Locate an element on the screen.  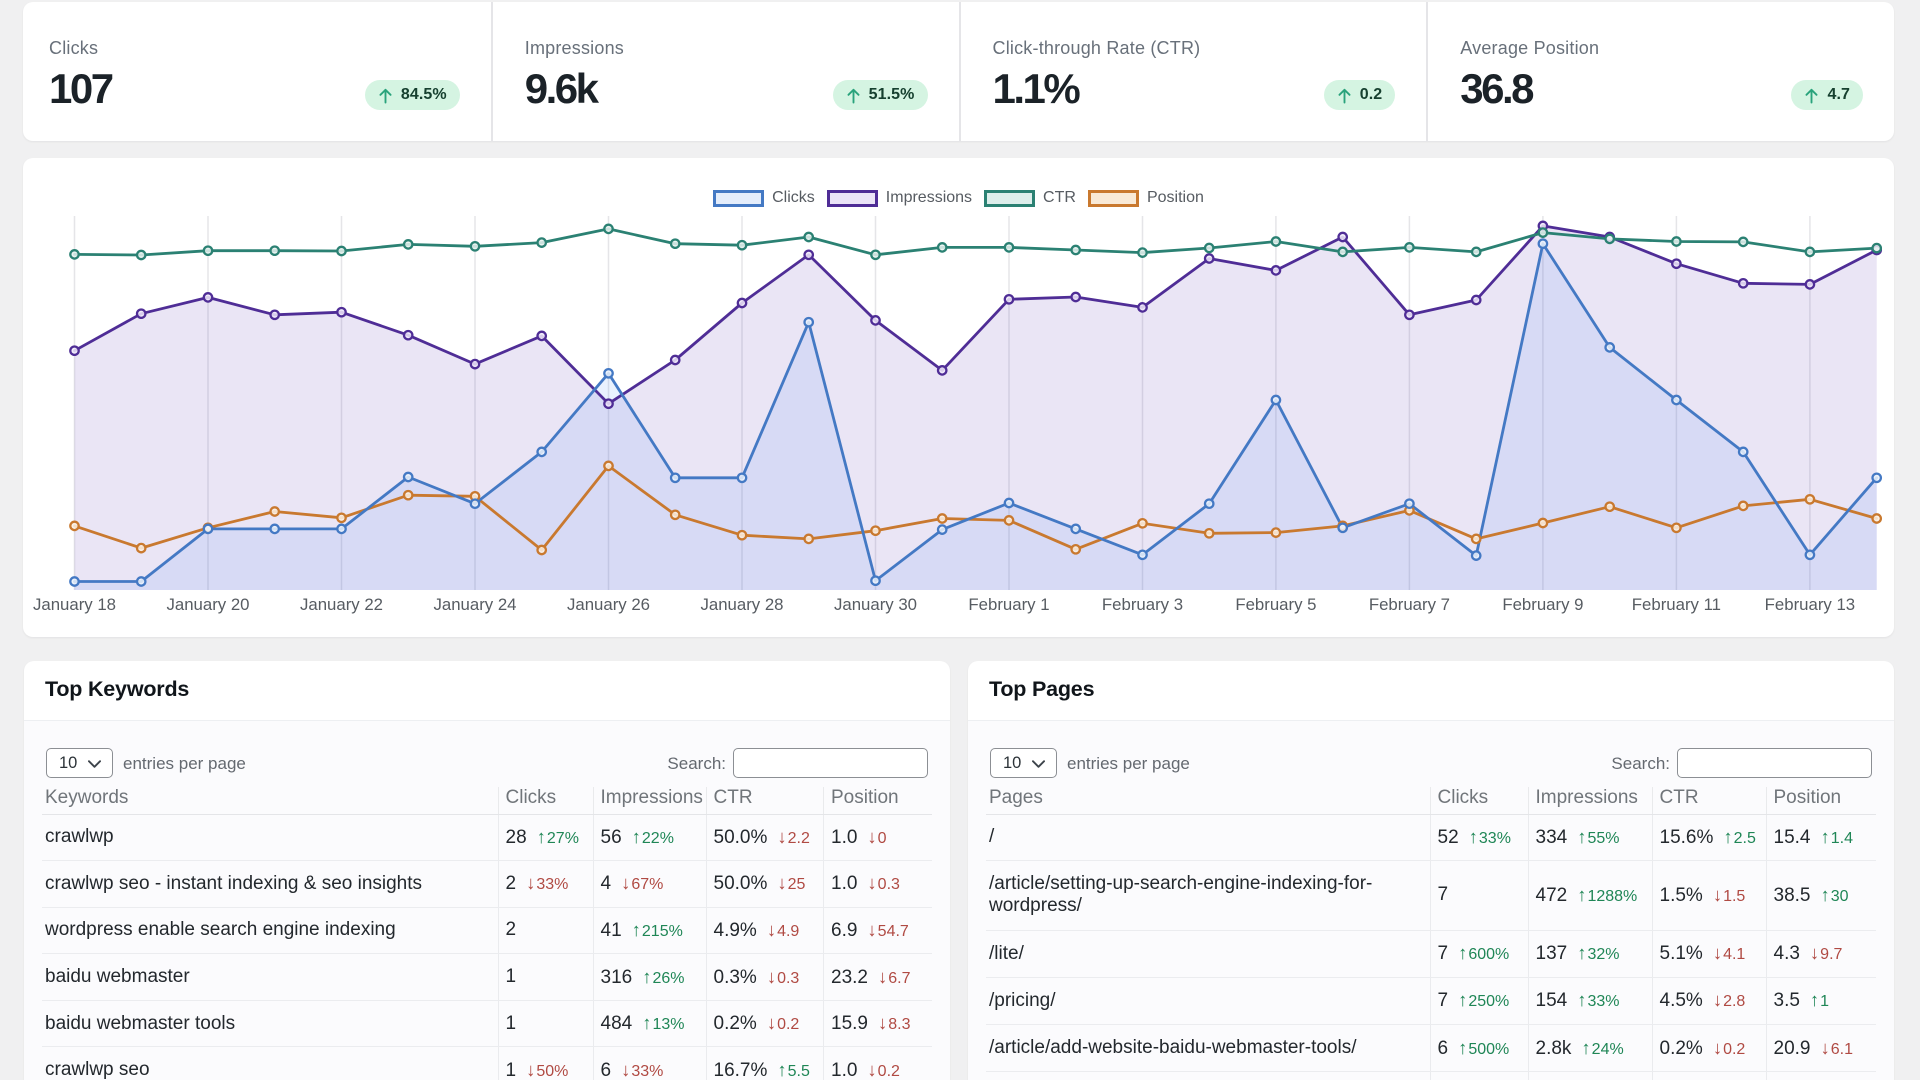
svg-text: February 1 is located at coordinates (1008, 604).